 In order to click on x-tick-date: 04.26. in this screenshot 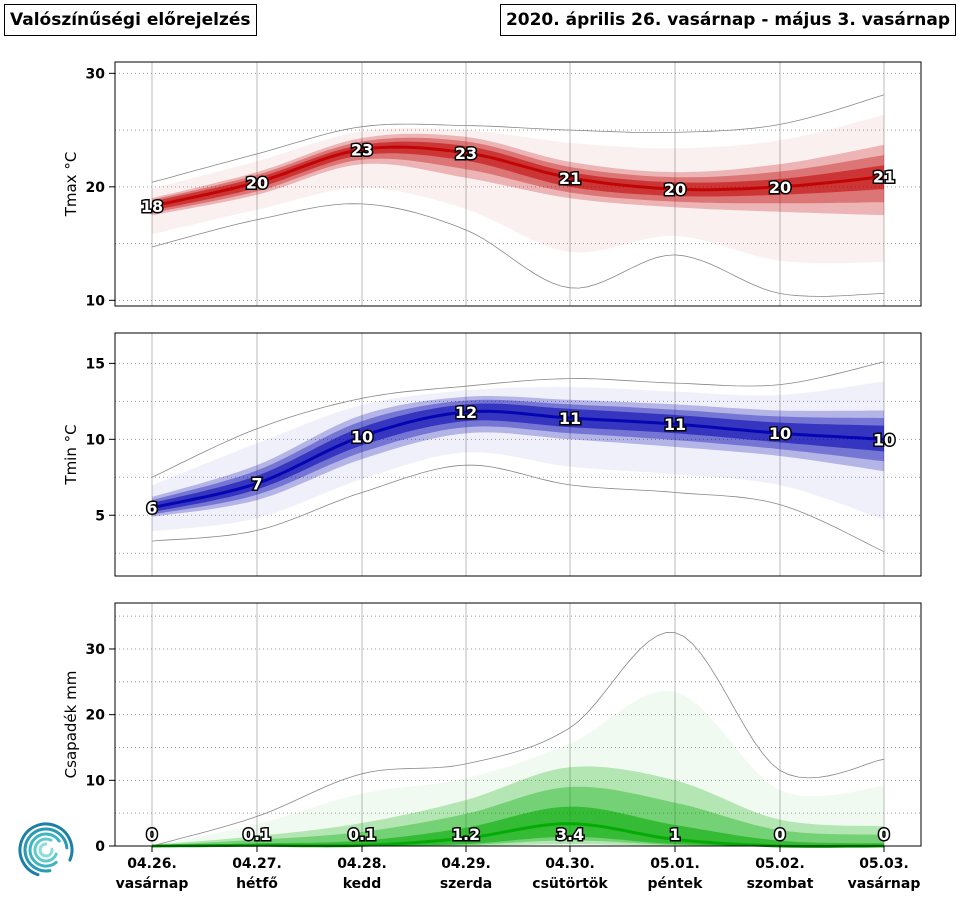, I will do `click(152, 864)`.